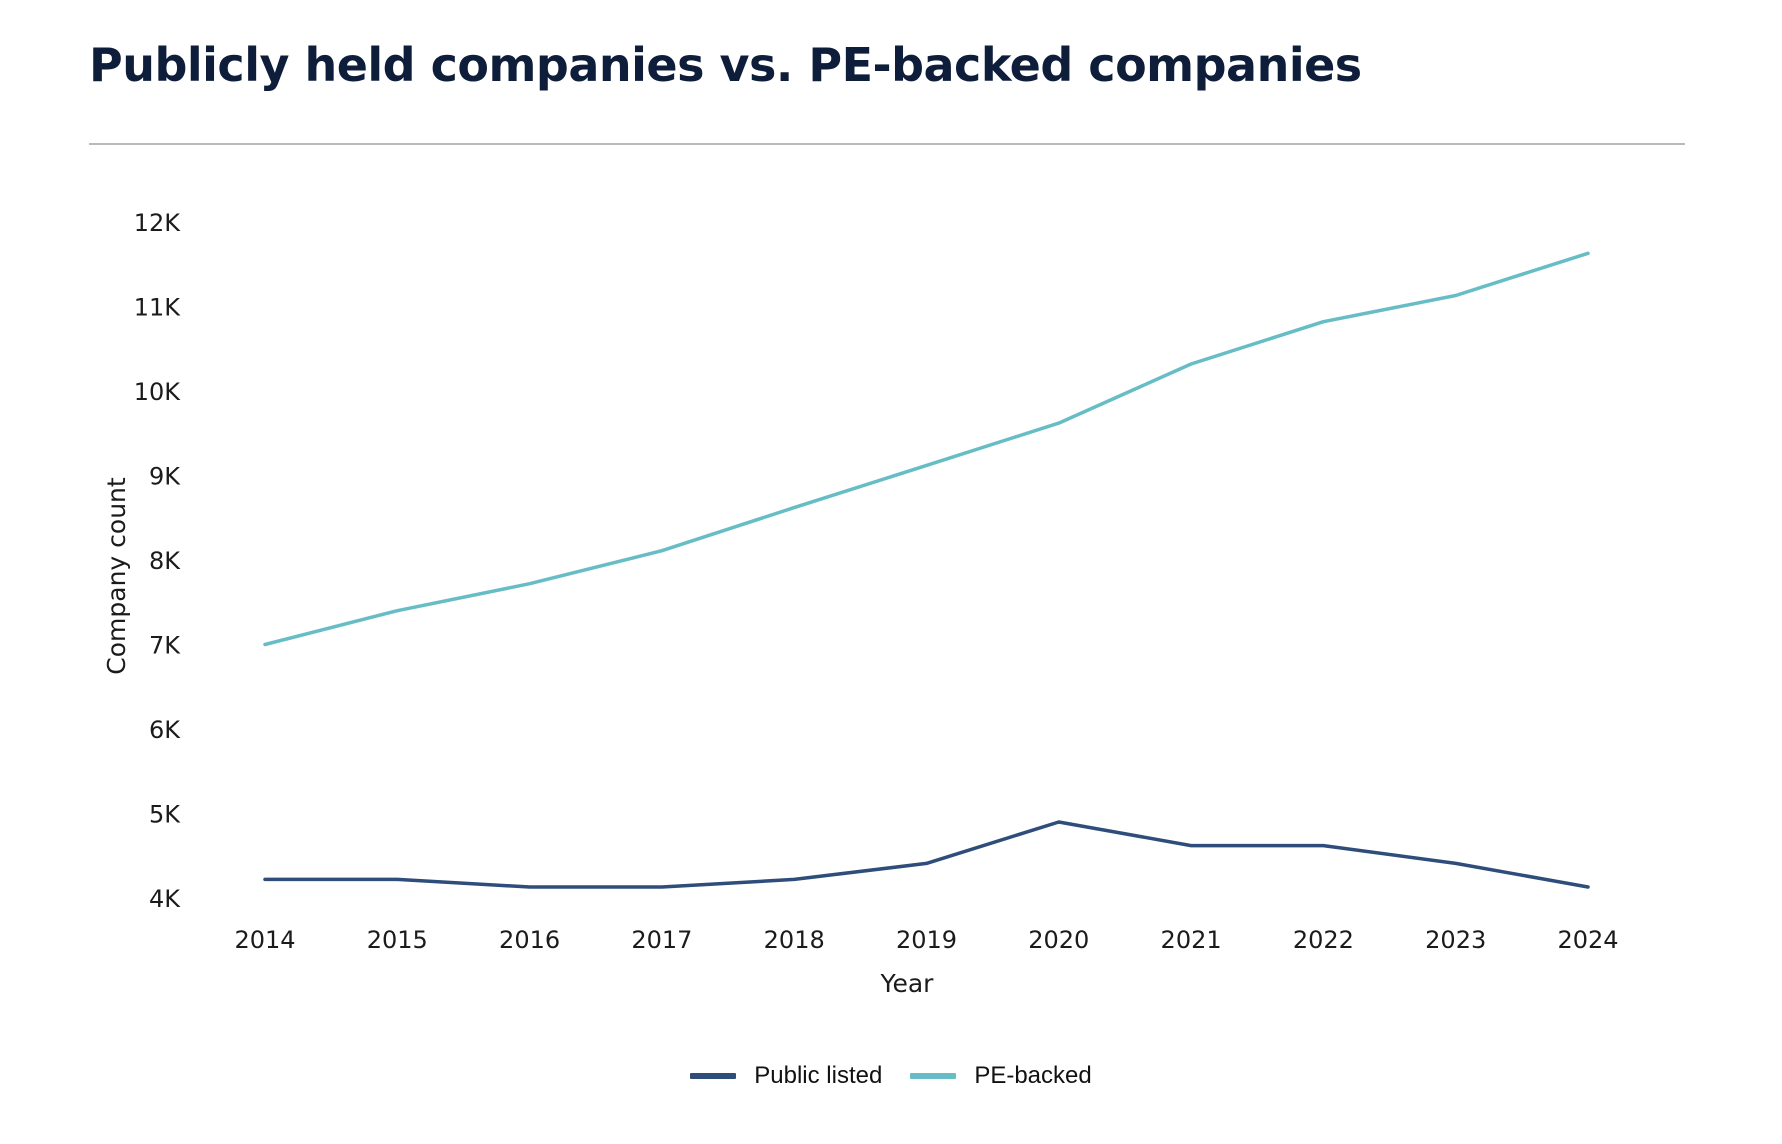 Image resolution: width=1782 pixels, height=1144 pixels. Describe the element at coordinates (887, 144) in the screenshot. I see `title-divider` at that location.